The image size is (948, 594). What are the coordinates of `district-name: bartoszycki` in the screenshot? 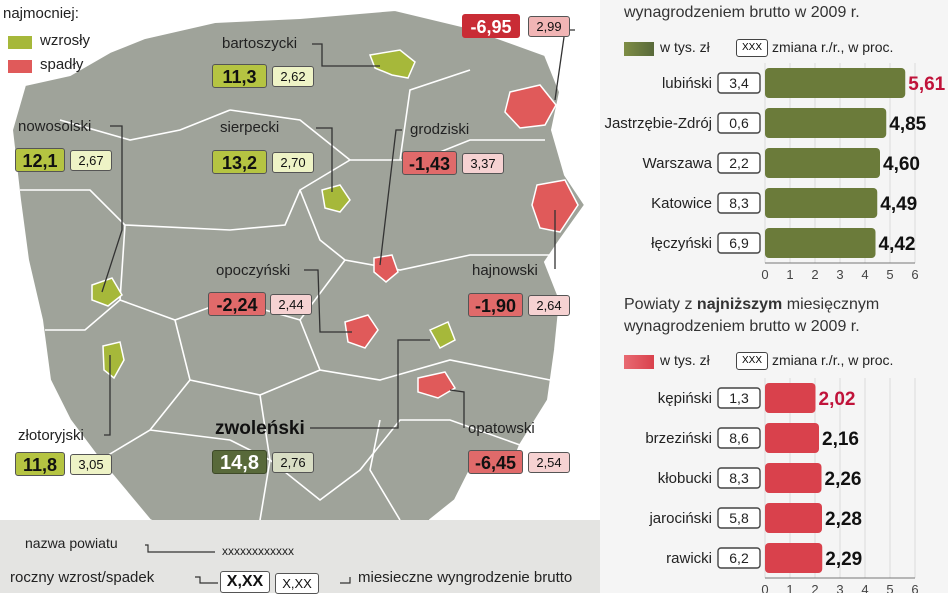 It's located at (260, 43).